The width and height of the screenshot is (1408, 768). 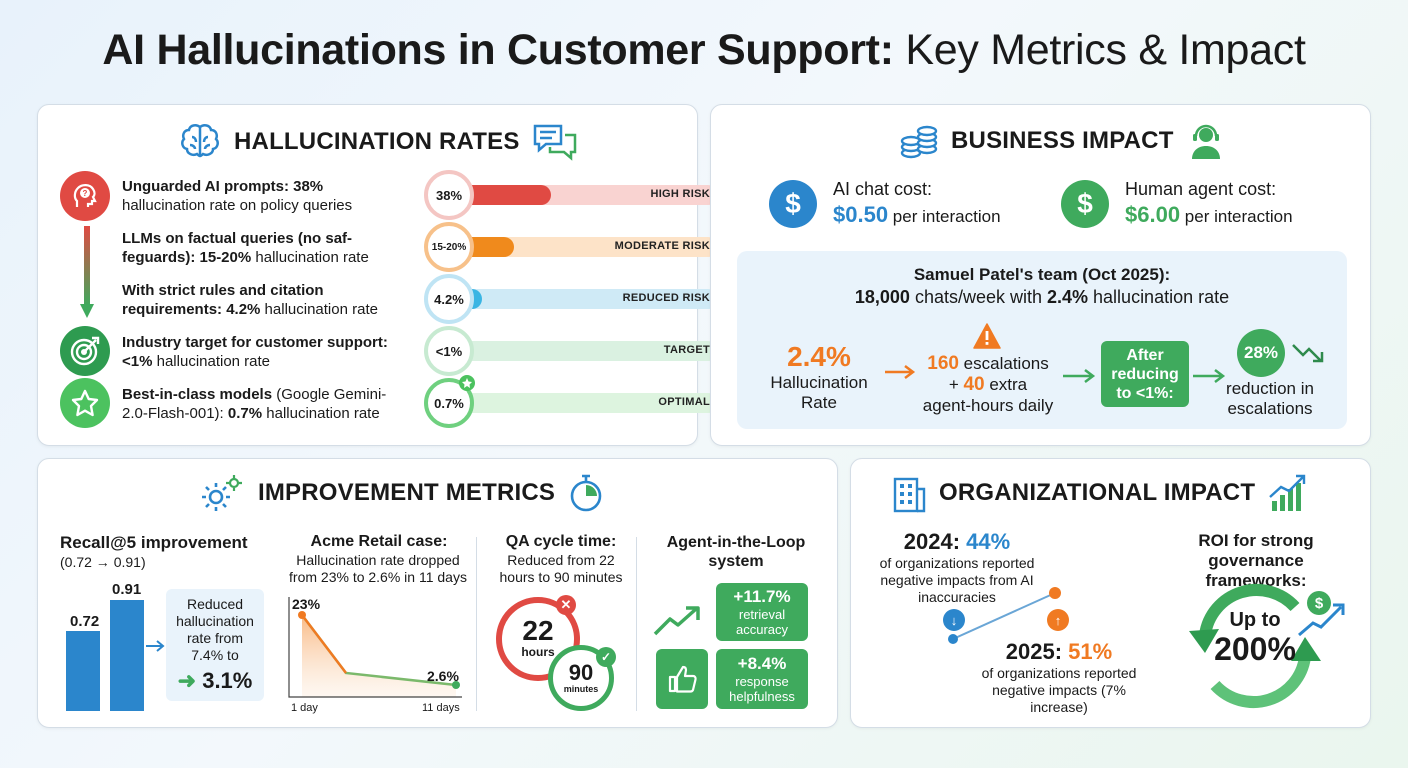 What do you see at coordinates (1201, 189) in the screenshot?
I see `human-cost-label: Human agent cost:` at bounding box center [1201, 189].